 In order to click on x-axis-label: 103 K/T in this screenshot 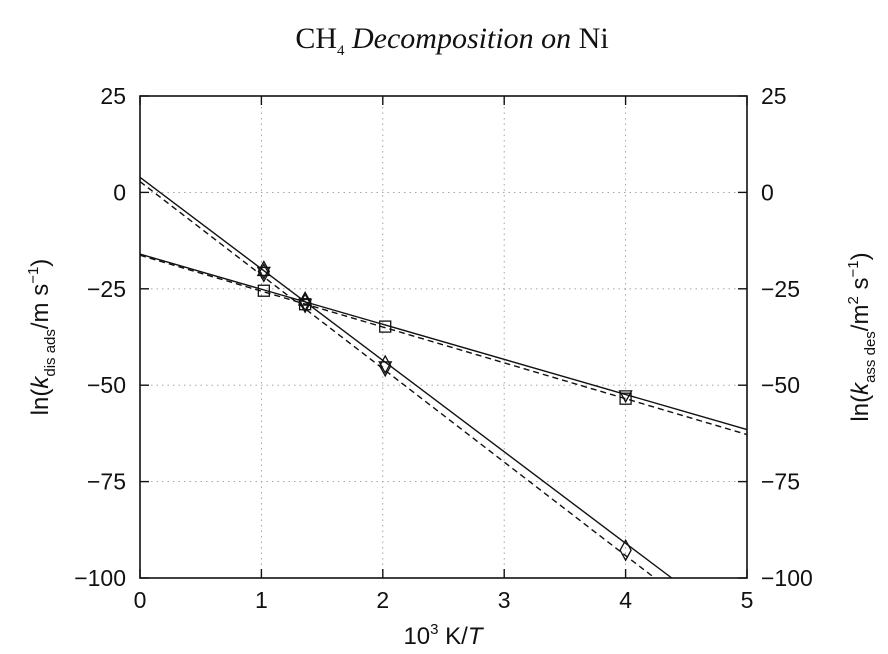, I will do `click(443, 635)`.